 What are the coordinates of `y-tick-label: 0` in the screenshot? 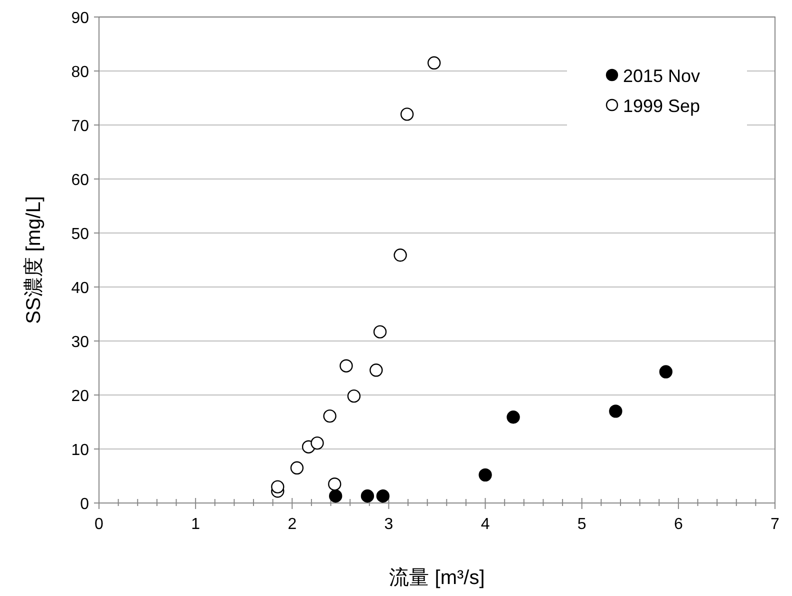 It's located at (85, 504).